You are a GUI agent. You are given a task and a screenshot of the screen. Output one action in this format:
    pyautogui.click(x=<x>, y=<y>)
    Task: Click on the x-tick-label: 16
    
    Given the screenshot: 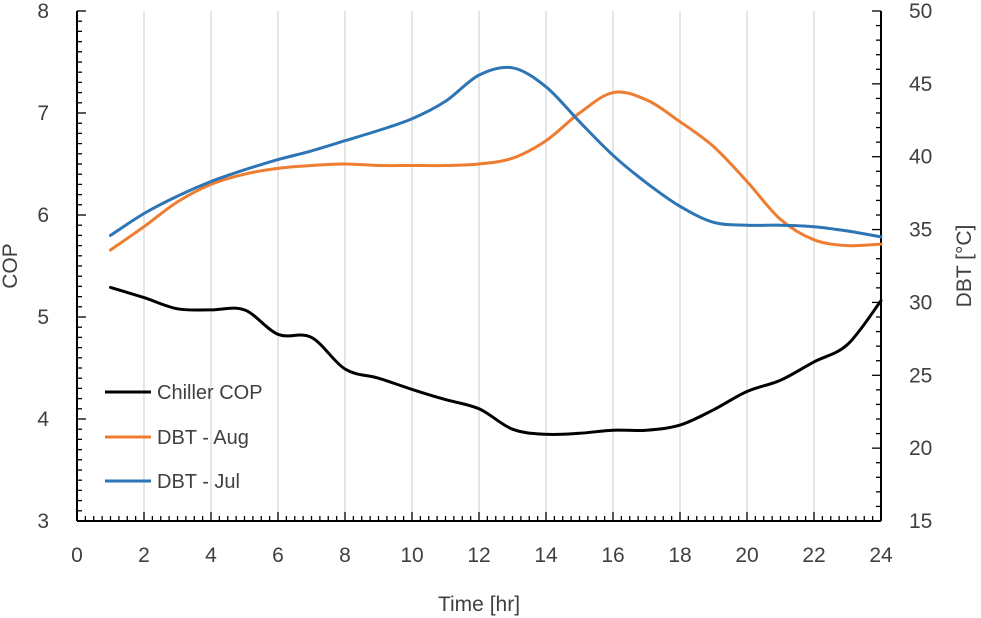 What is the action you would take?
    pyautogui.click(x=612, y=555)
    